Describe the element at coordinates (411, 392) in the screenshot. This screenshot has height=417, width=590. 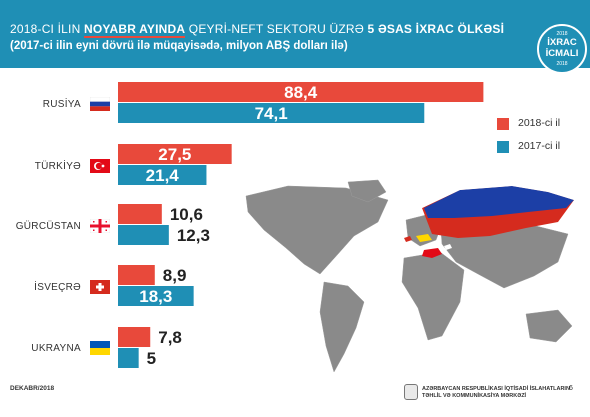
I see `coat-of-arms-icon` at that location.